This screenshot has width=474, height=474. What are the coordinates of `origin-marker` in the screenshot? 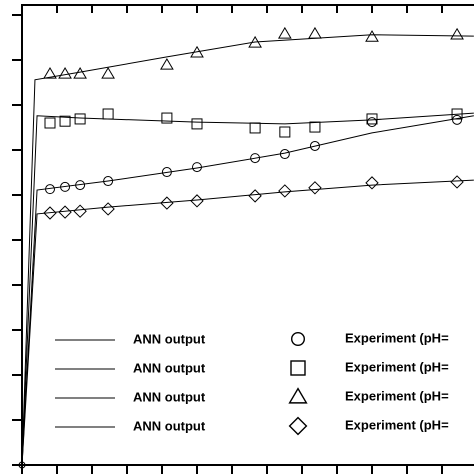 It's located at (22, 465).